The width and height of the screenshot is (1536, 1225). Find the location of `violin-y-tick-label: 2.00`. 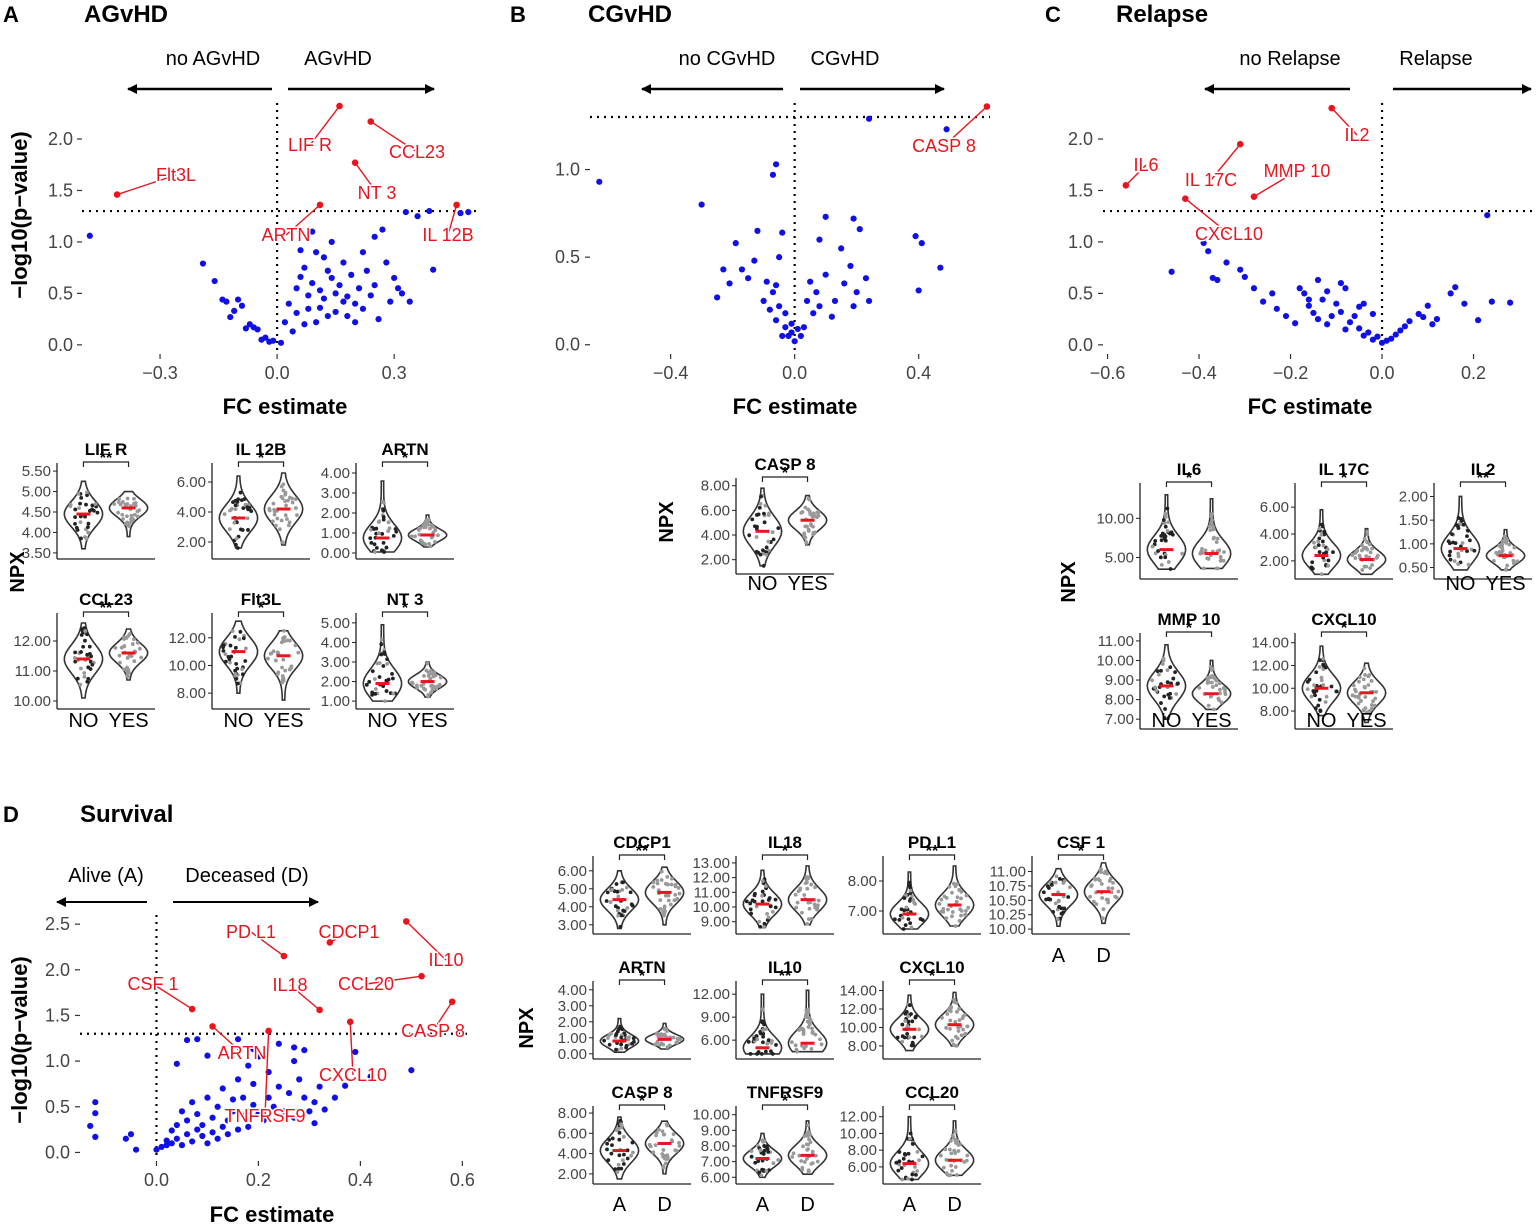

violin-y-tick-label: 2.00 is located at coordinates (335, 513).